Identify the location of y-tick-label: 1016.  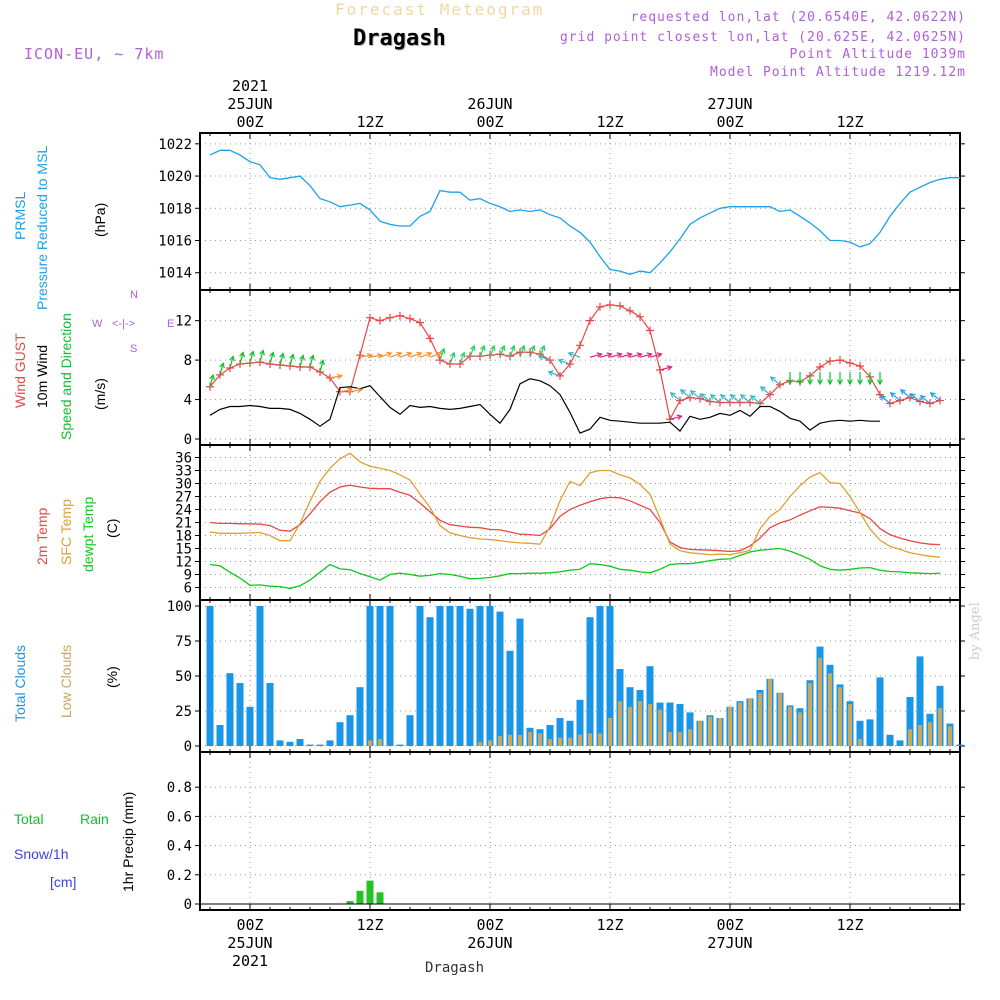
(175, 242).